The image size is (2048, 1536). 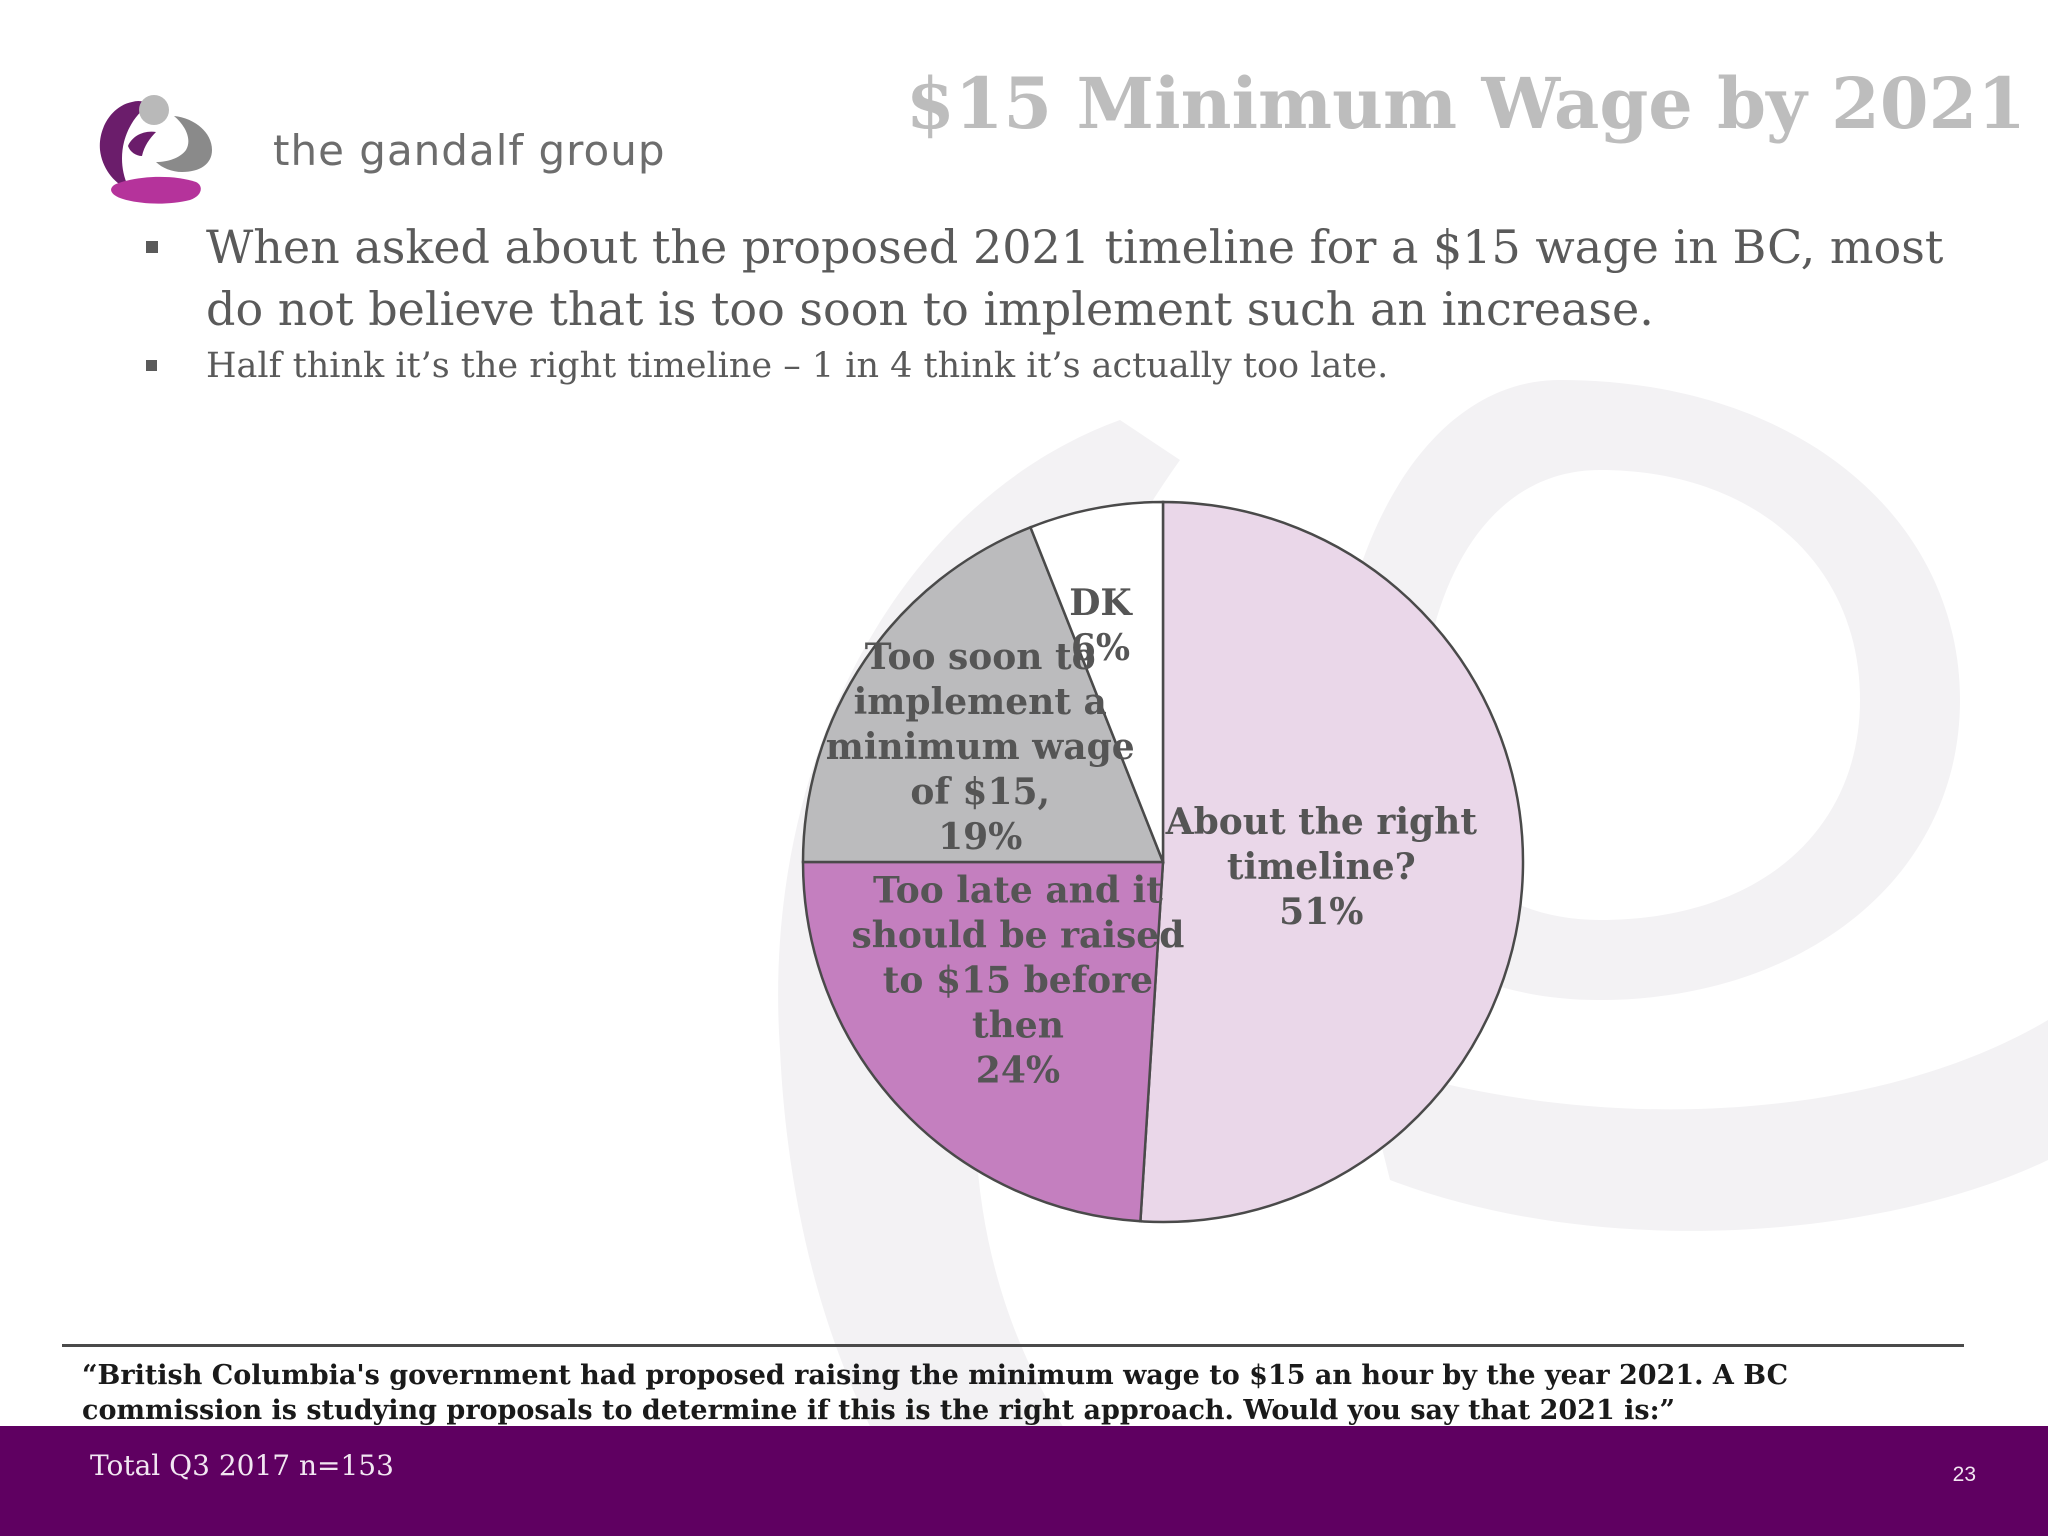 What do you see at coordinates (1024, 1481) in the screenshot?
I see `footer-band` at bounding box center [1024, 1481].